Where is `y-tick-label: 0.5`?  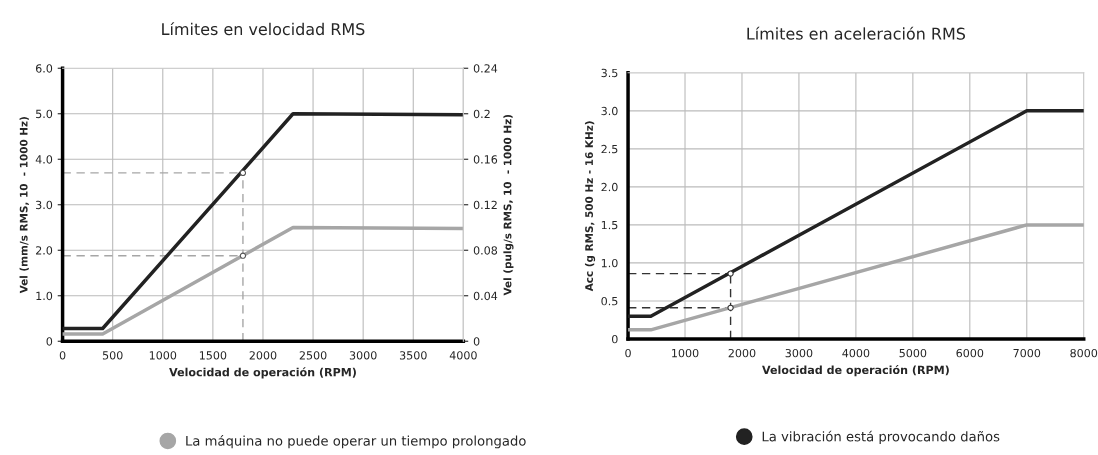 y-tick-label: 0.5 is located at coordinates (609, 301).